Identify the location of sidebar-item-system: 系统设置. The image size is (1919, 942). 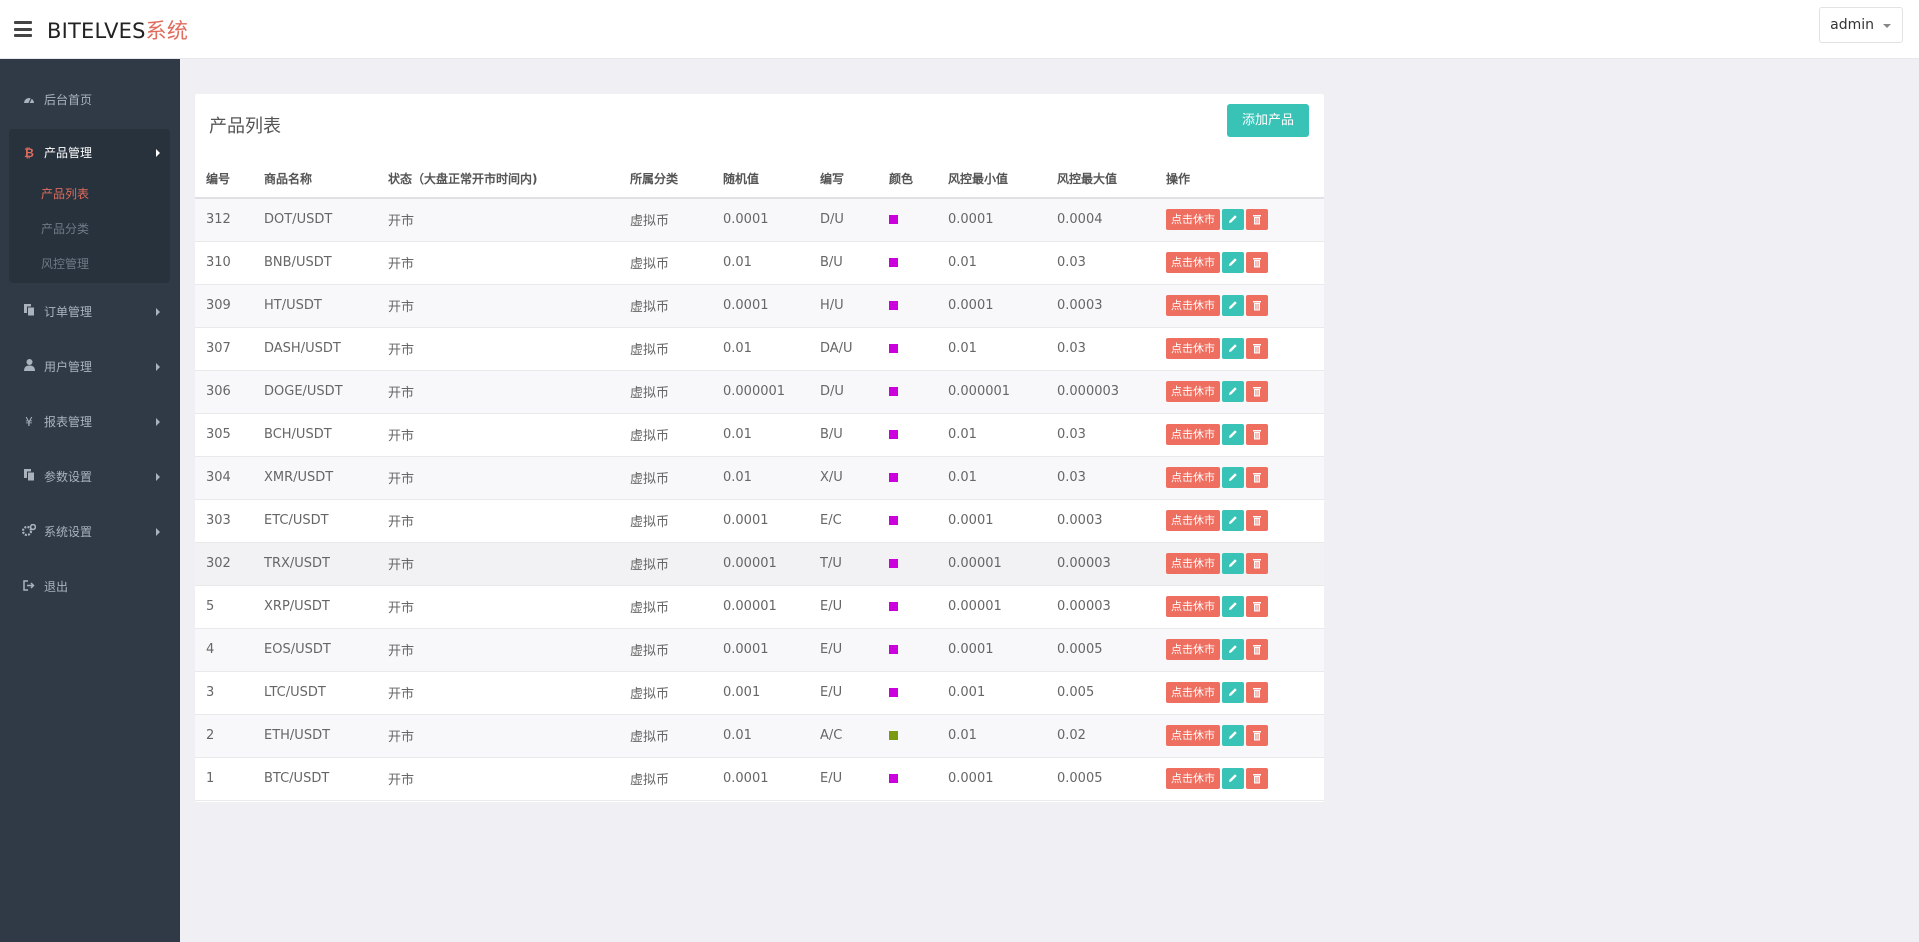
(90, 532).